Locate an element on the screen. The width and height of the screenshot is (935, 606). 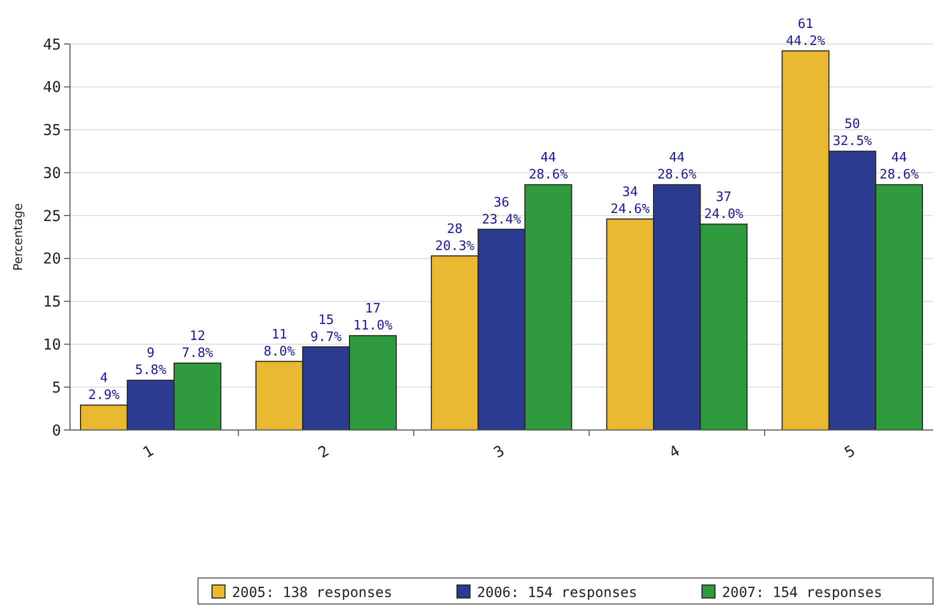
y-tick-label: 5 is located at coordinates (56, 387).